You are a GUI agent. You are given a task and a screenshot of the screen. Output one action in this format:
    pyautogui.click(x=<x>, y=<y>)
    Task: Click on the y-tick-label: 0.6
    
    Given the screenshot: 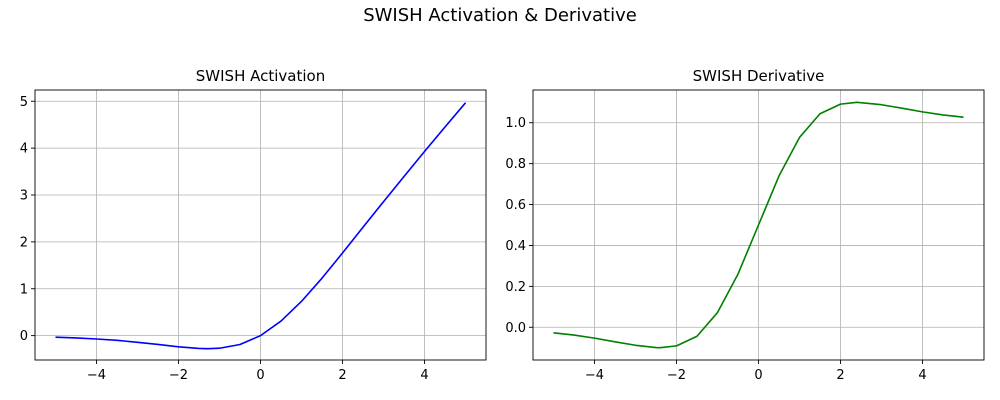 What is the action you would take?
    pyautogui.click(x=515, y=205)
    